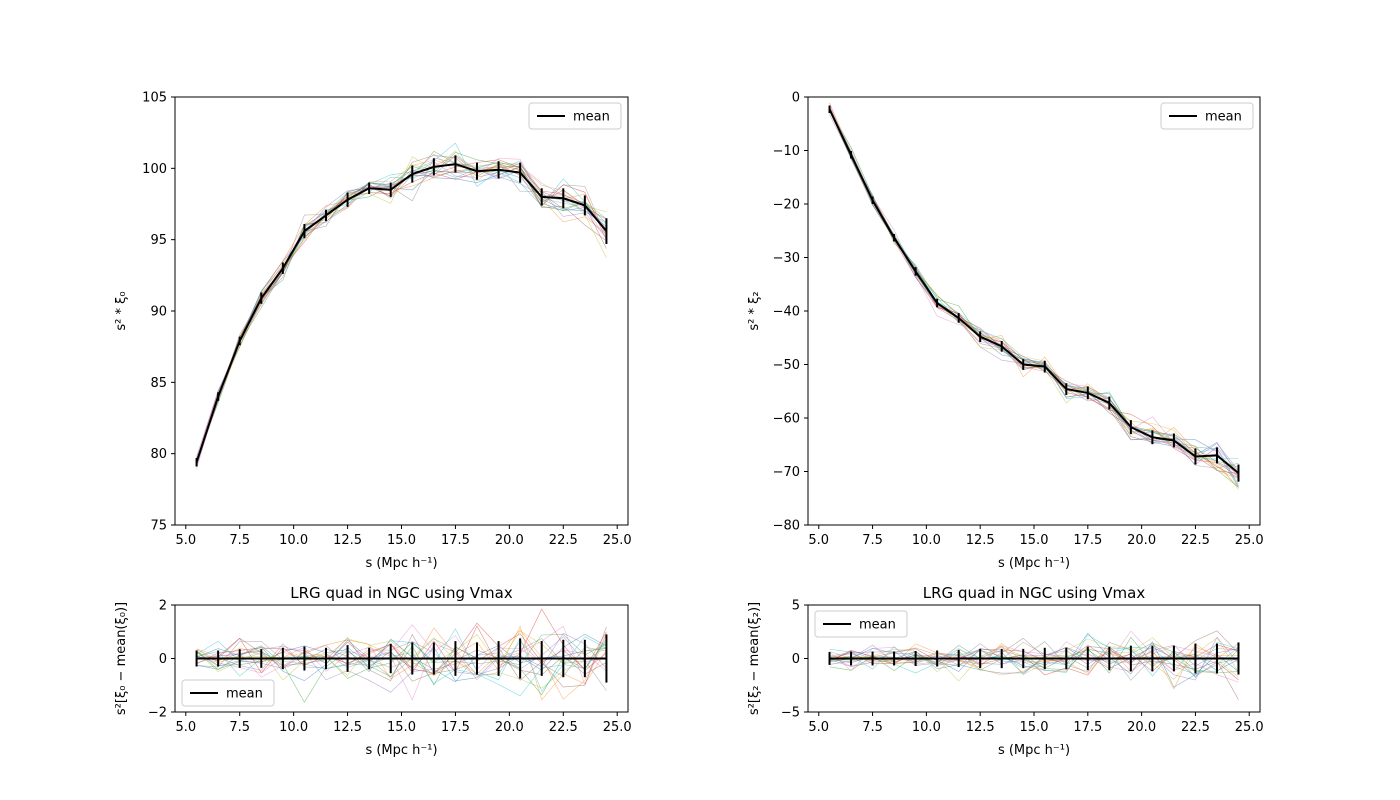 The image size is (1400, 800). I want to click on y-tick-label: 95, so click(158, 240).